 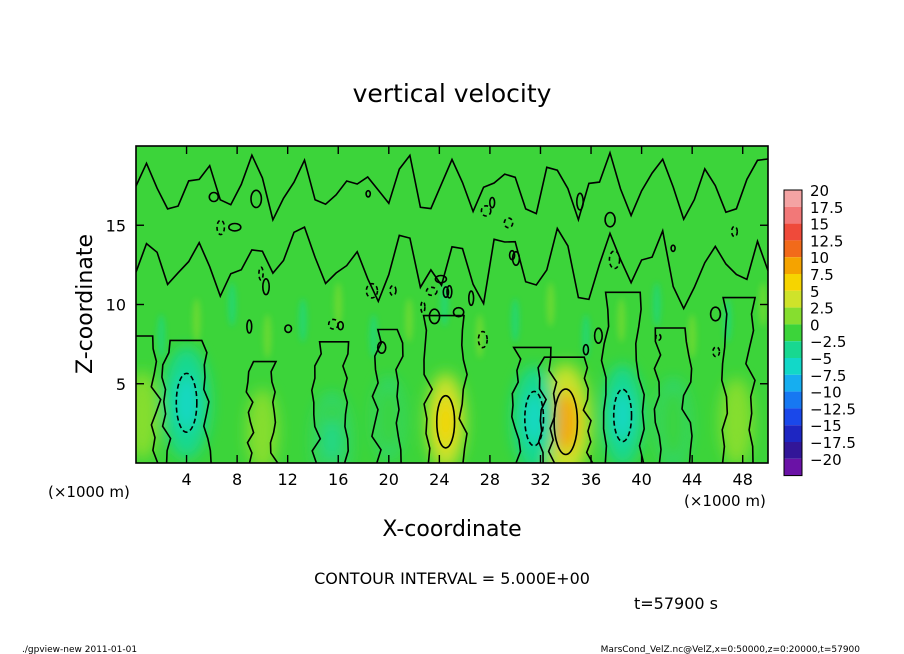 I want to click on x-unit-left: (×1000 m), so click(x=89, y=492).